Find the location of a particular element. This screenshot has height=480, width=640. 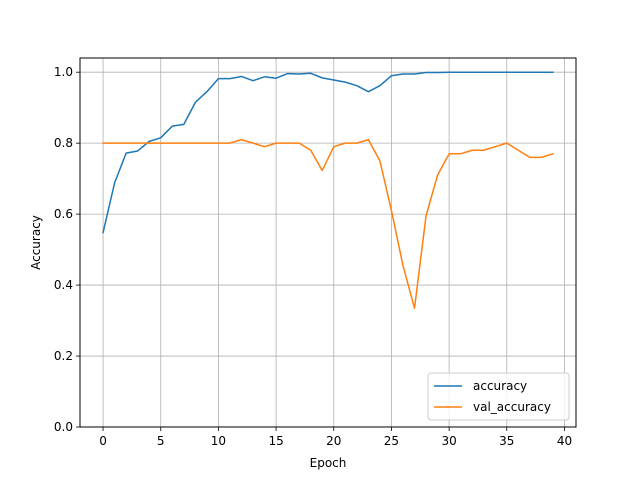

x-tick-label: 35 is located at coordinates (506, 441).